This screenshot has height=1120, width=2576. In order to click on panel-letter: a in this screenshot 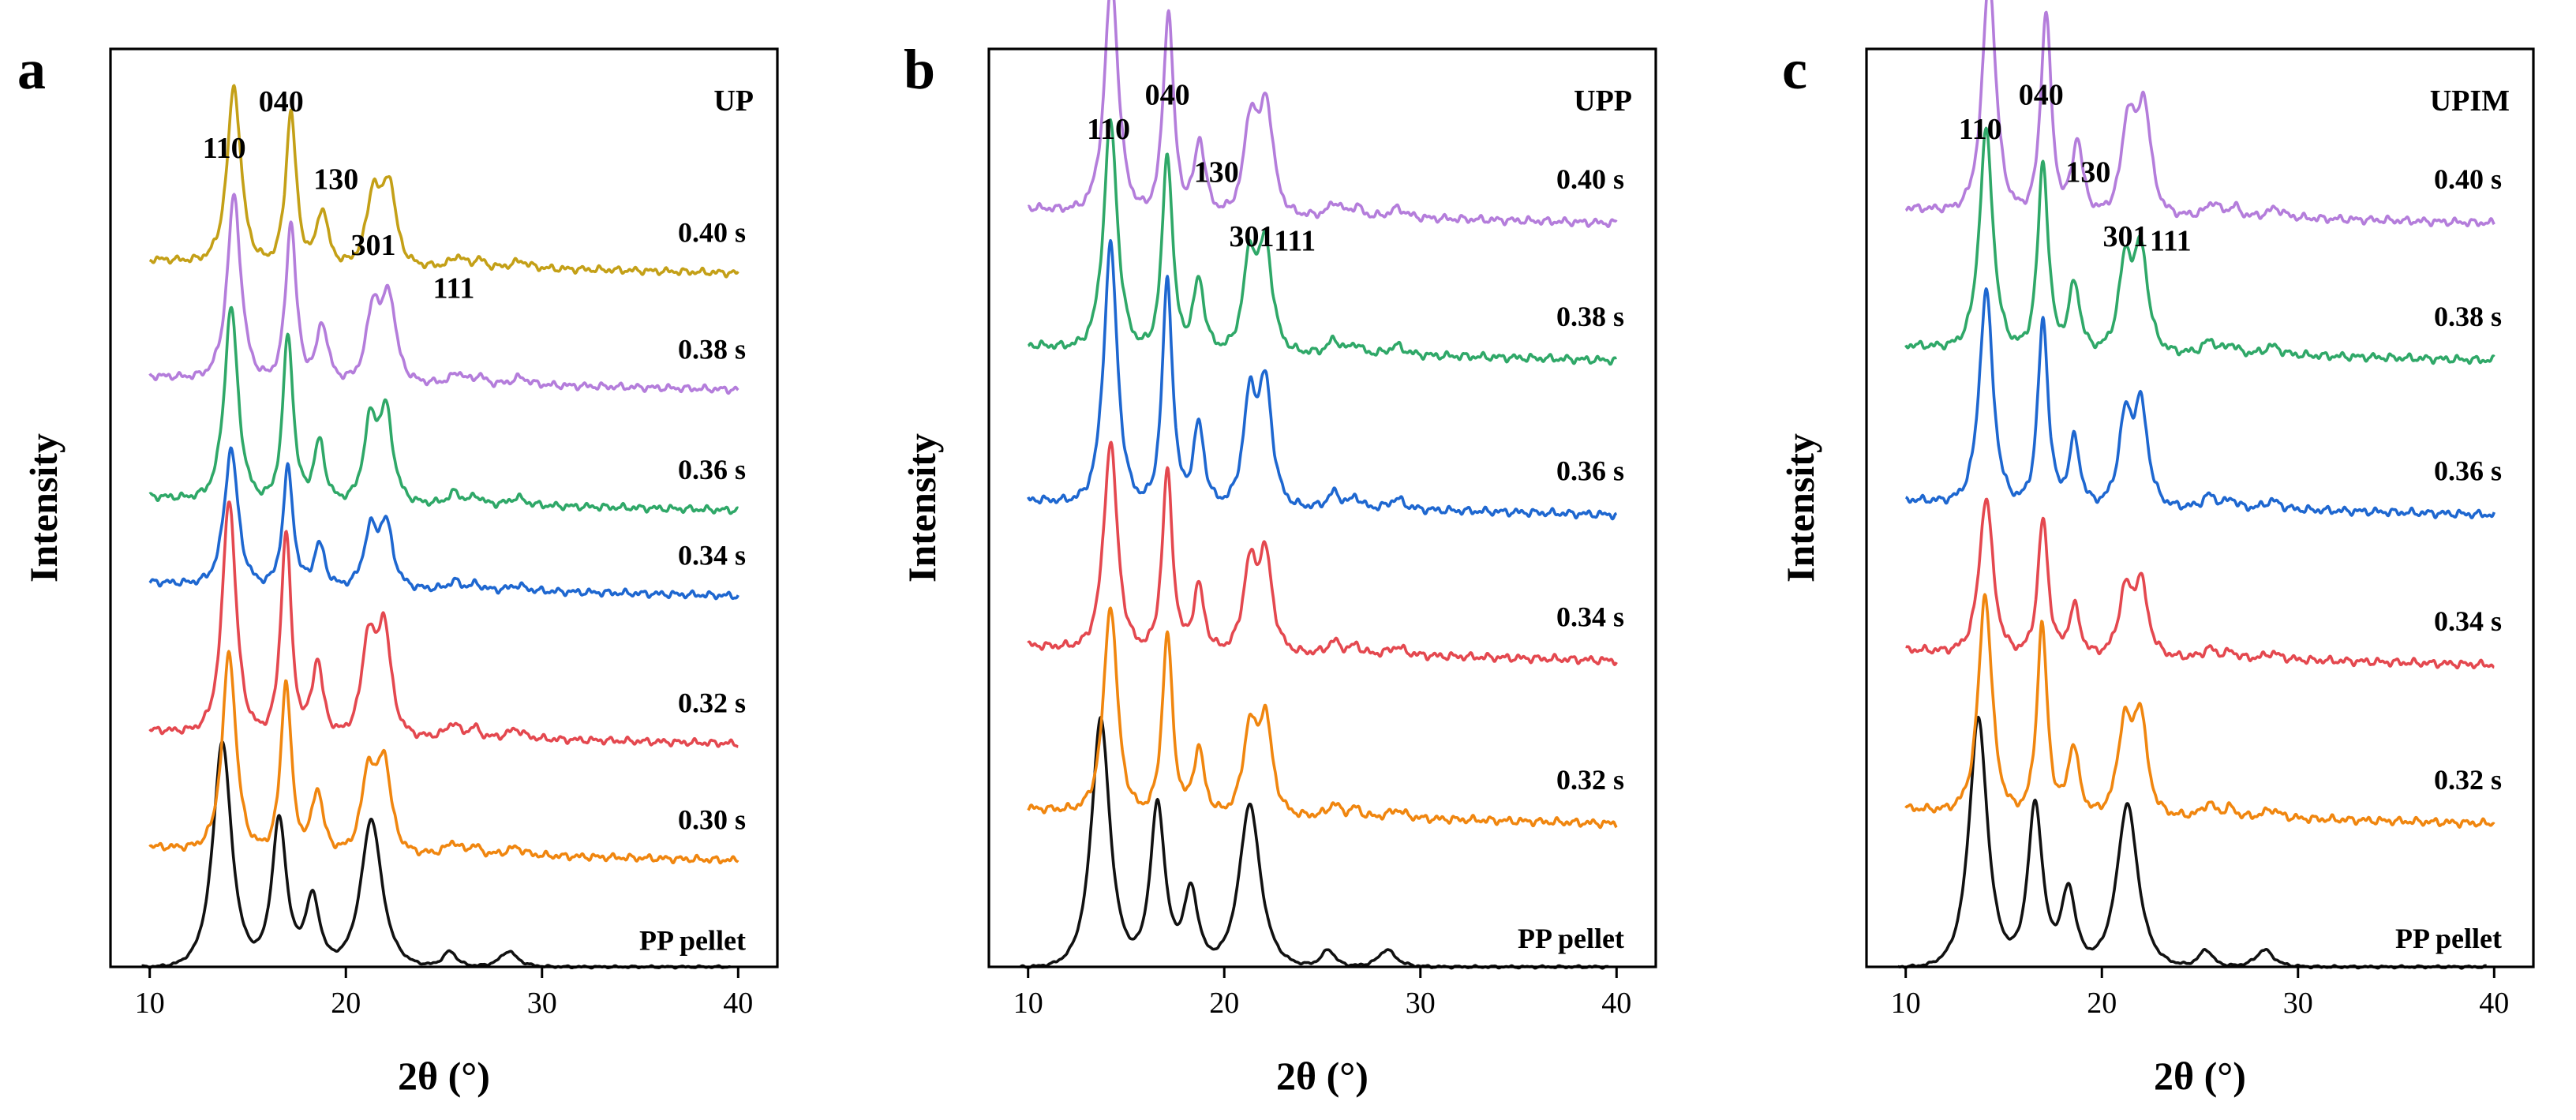, I will do `click(31, 70)`.